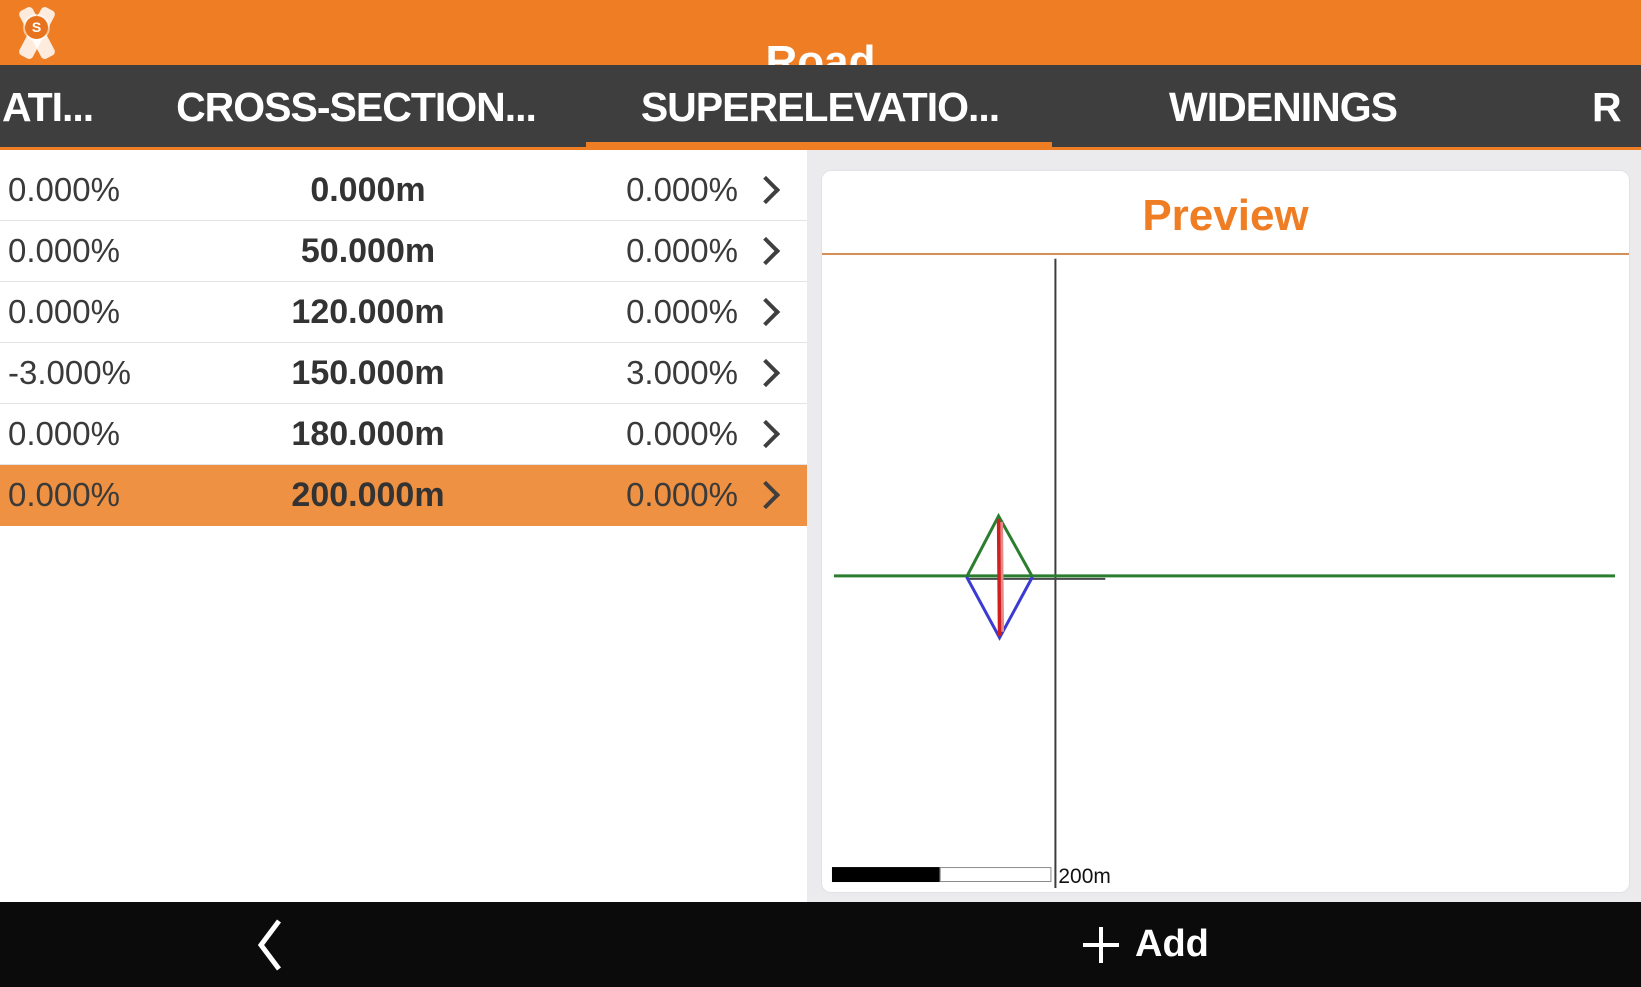 Image resolution: width=1641 pixels, height=987 pixels. Describe the element at coordinates (1225, 254) in the screenshot. I see `preview-divider` at that location.